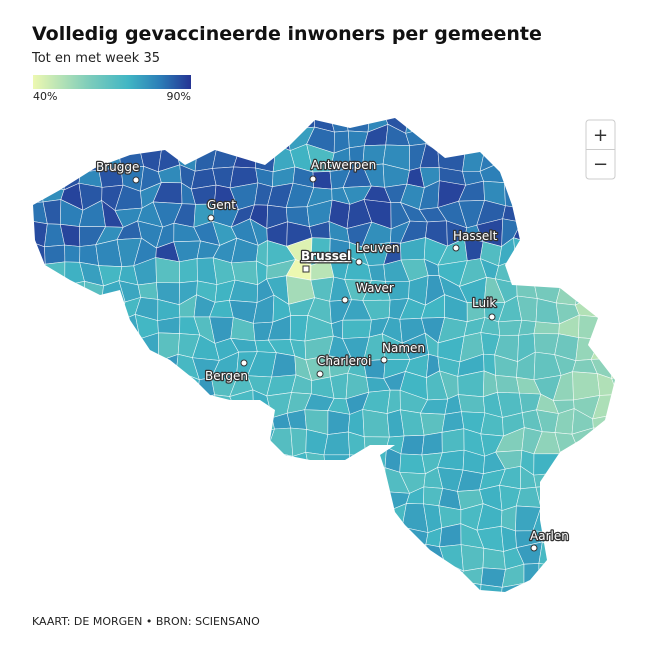 Image resolution: width=658 pixels, height=662 pixels. What do you see at coordinates (221, 205) in the screenshot?
I see `city-label: Gent` at bounding box center [221, 205].